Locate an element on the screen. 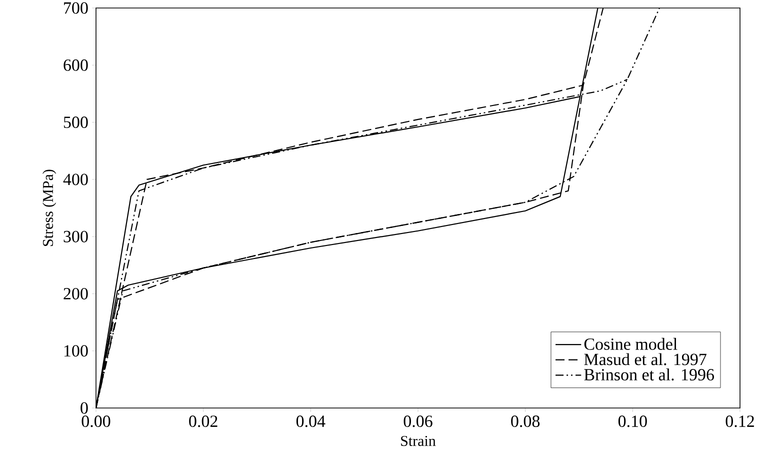  y-tick-label: 200 is located at coordinates (76, 294).